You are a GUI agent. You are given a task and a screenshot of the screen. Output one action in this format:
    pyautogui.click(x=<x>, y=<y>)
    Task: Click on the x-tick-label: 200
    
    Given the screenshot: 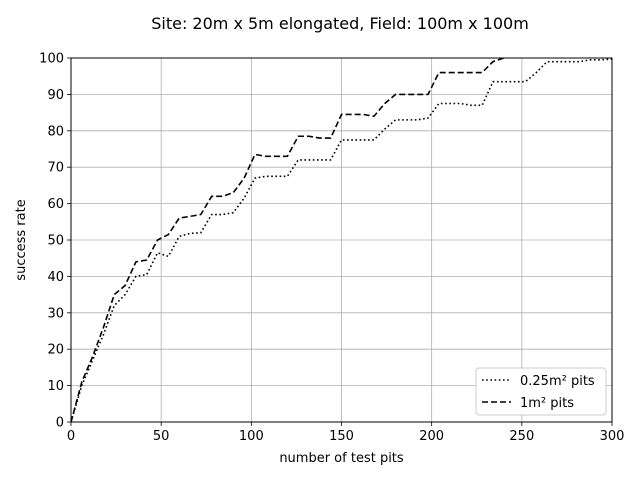 What is the action you would take?
    pyautogui.click(x=431, y=436)
    